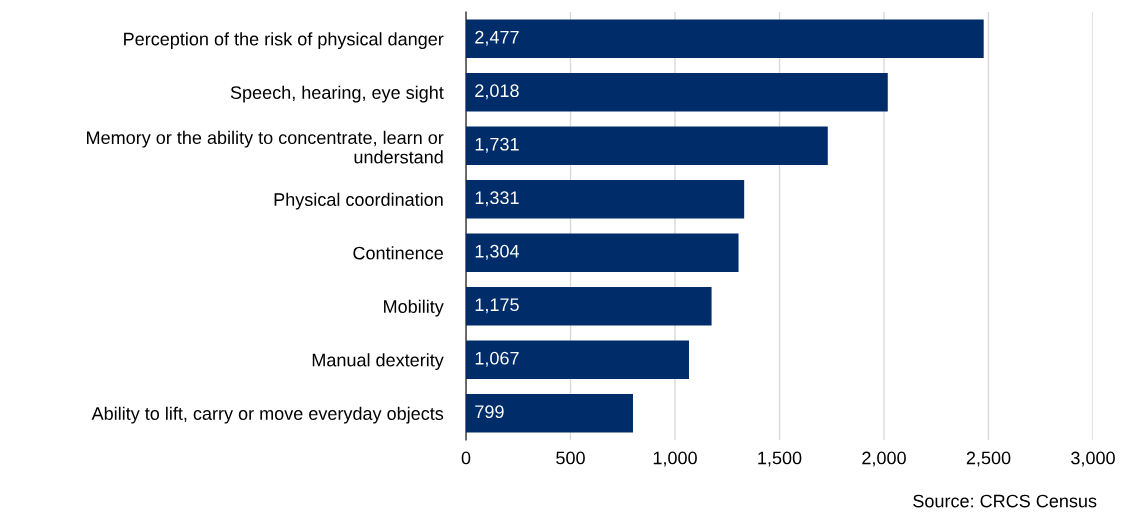 This screenshot has width=1123, height=515. I want to click on y-tick-label: Ability to lift, carry or move everyday objects, so click(267, 415).